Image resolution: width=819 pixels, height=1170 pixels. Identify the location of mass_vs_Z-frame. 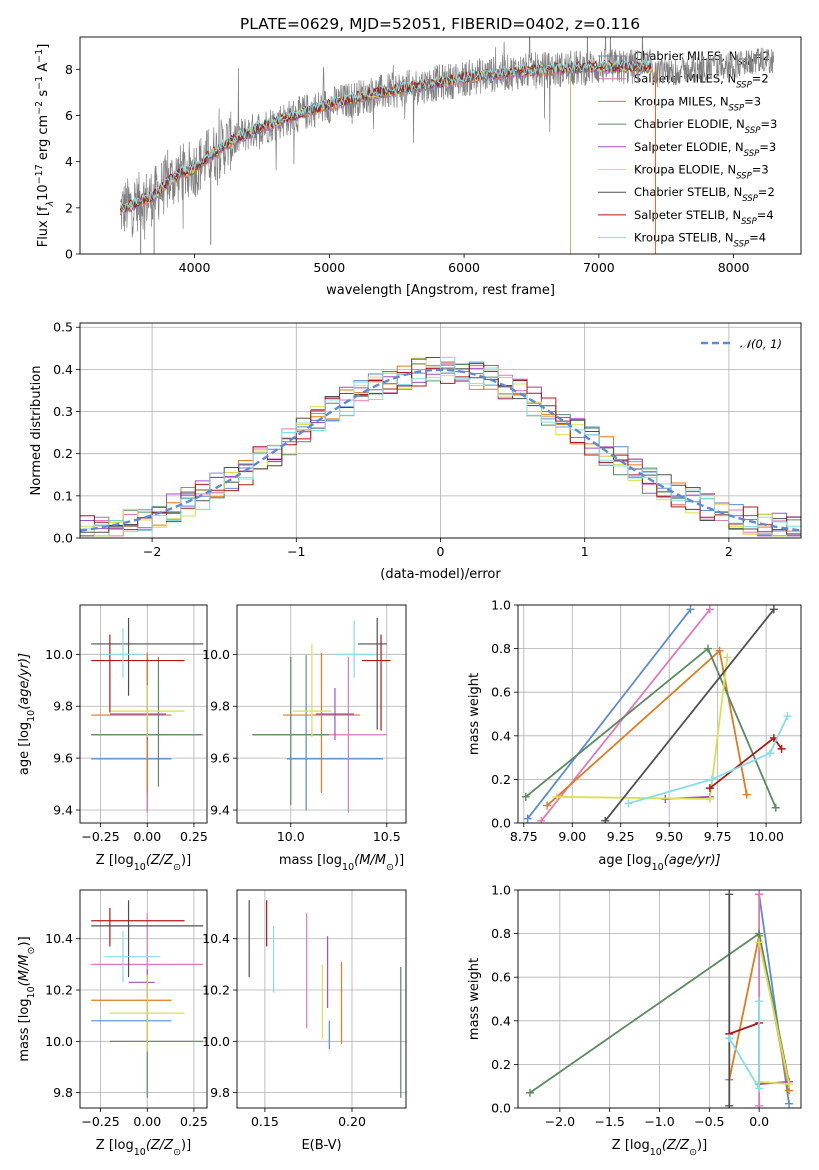
(143, 999).